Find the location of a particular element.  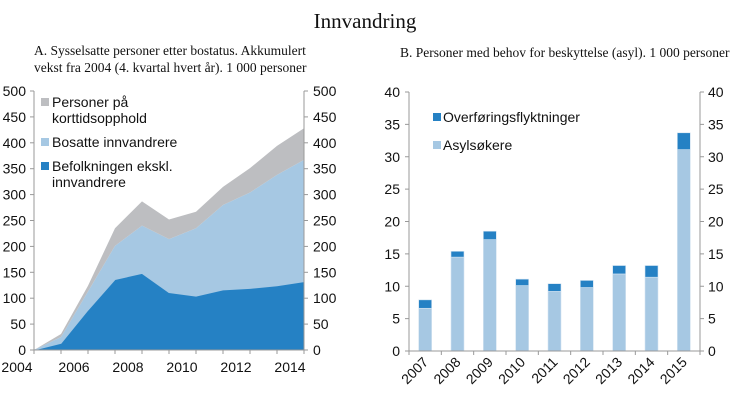

legend-label: Overføringsflyktninger is located at coordinates (511, 117).